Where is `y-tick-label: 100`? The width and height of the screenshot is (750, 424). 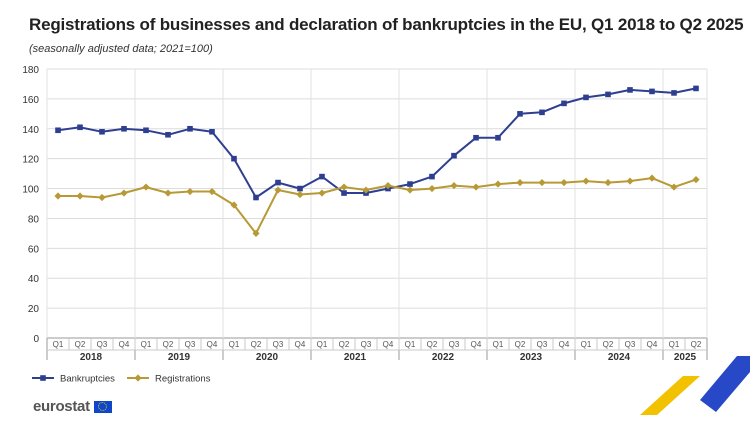
y-tick-label: 100 is located at coordinates (30, 190).